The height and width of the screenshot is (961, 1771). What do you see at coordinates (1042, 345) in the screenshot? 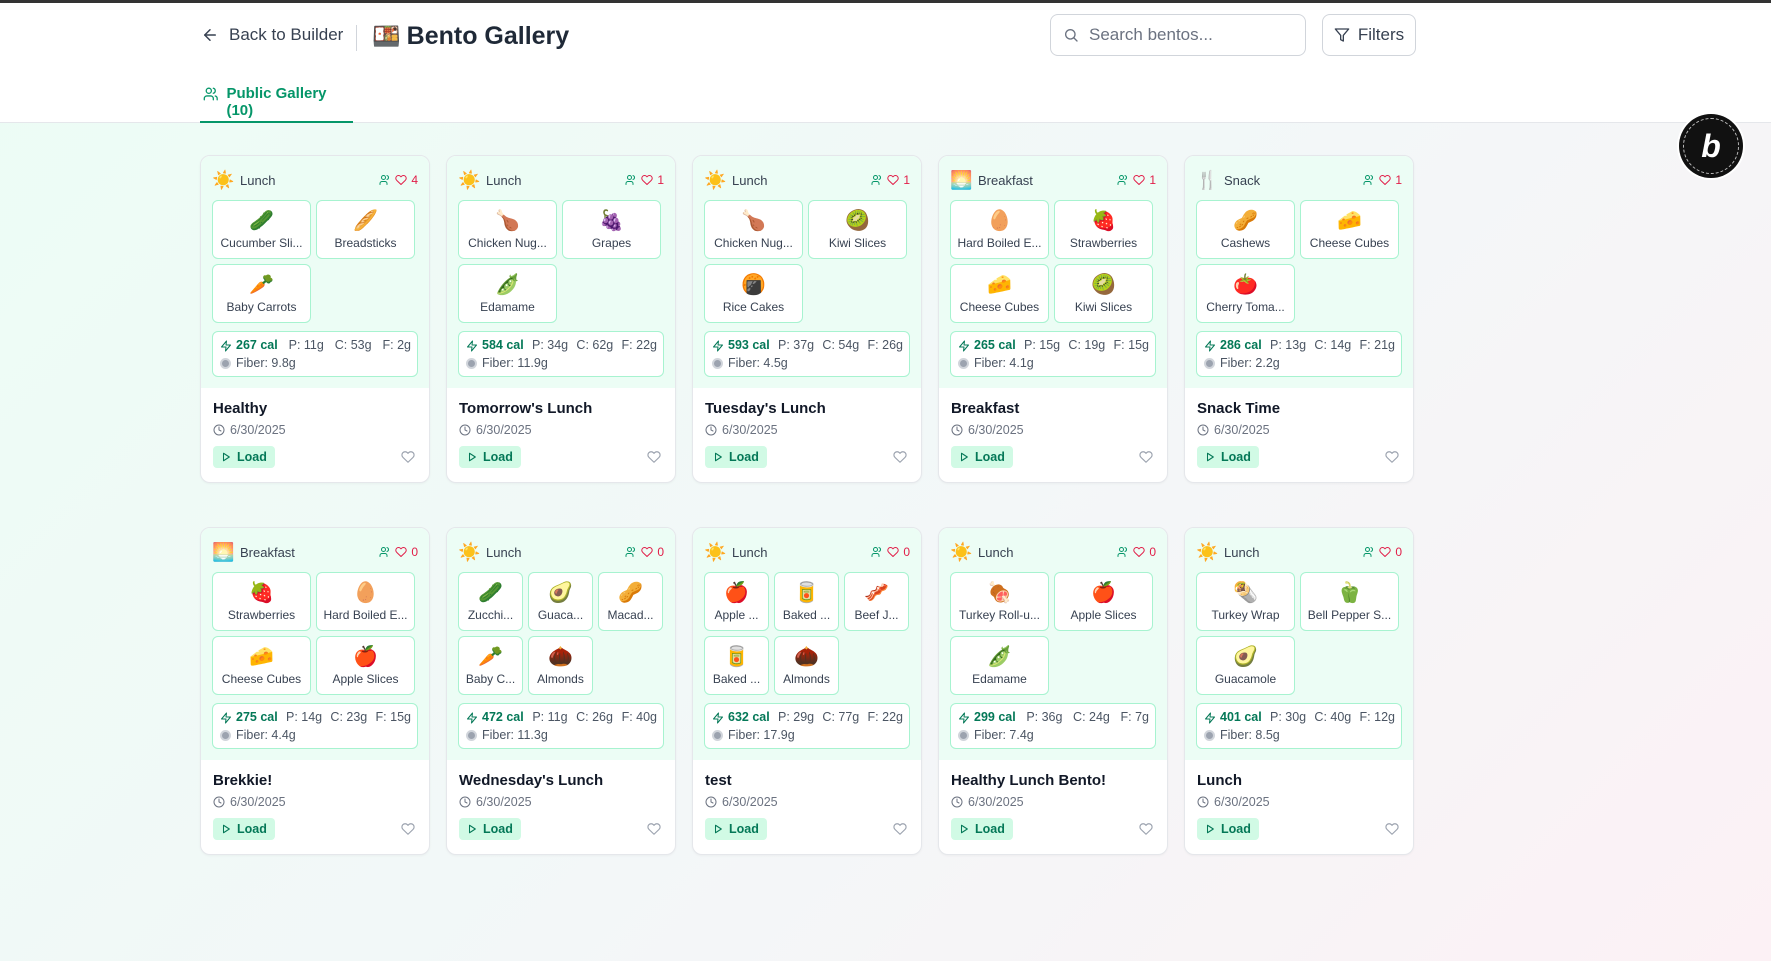
I see `protein: P: 15g` at bounding box center [1042, 345].